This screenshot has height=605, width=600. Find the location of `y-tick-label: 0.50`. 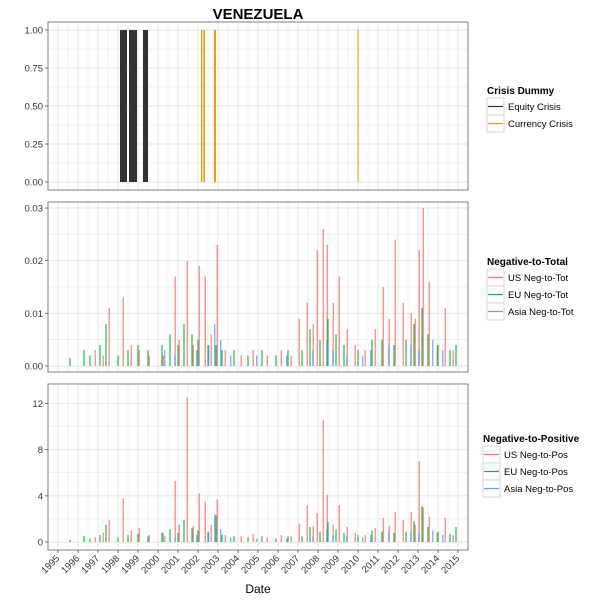

y-tick-label: 0.50 is located at coordinates (34, 107).